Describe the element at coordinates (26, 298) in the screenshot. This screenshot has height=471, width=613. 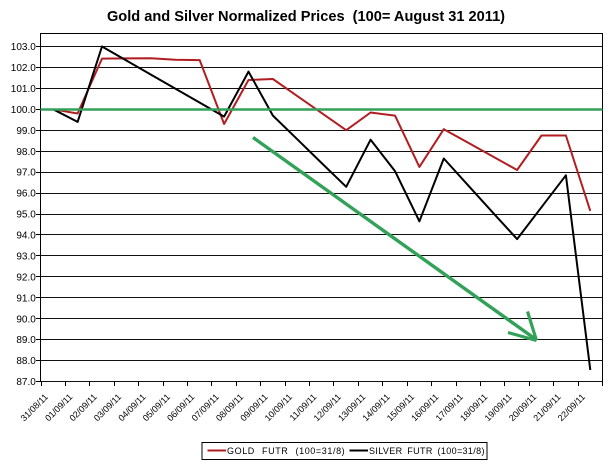
I see `svg-text: 91.0` at that location.